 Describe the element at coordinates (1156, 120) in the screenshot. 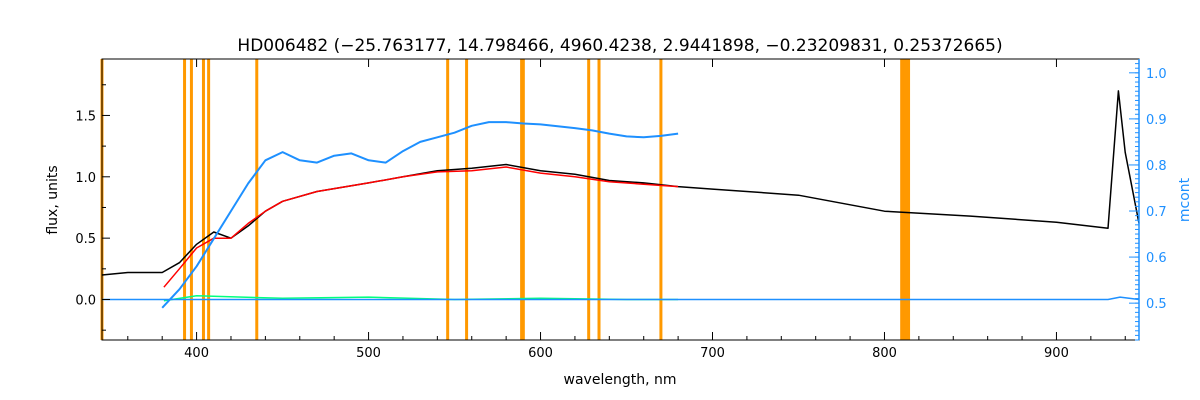

I see `y2-tick-label-4: 0.9` at that location.